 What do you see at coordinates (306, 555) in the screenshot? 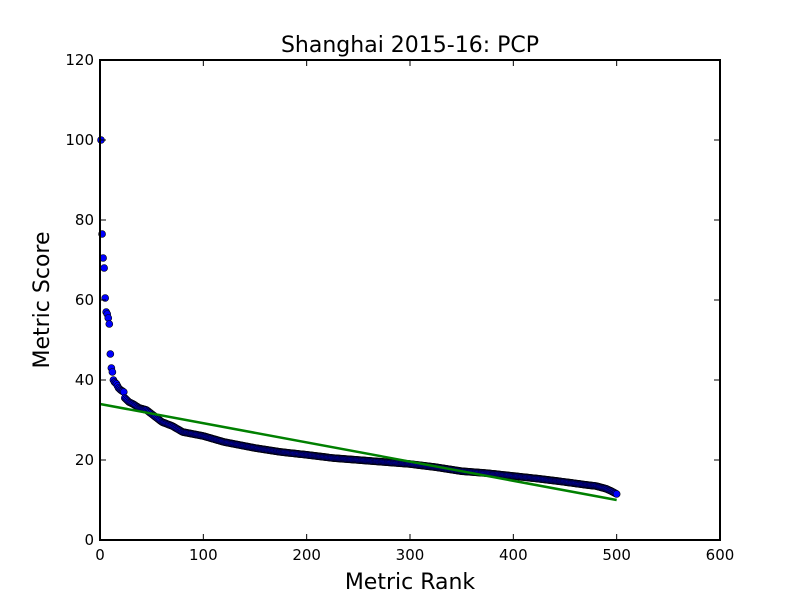
I see `x-tick-label: 200` at bounding box center [306, 555].